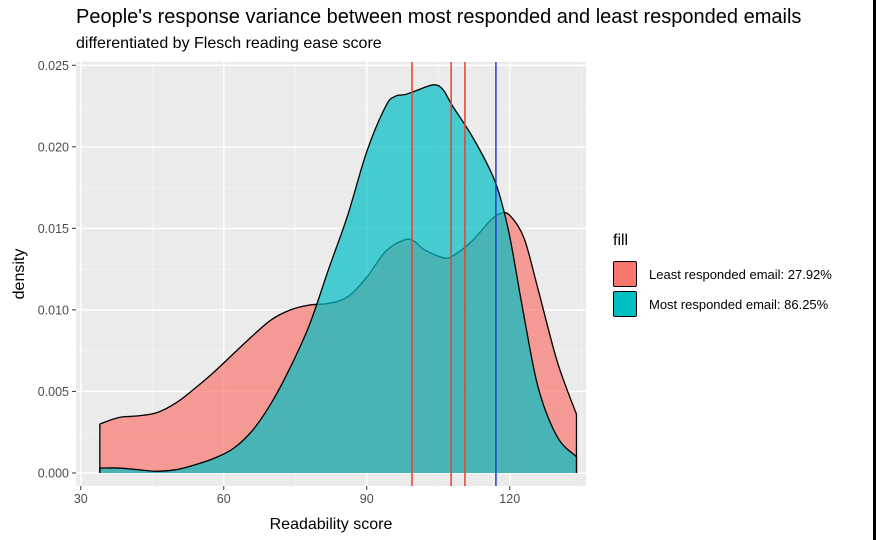  What do you see at coordinates (740, 274) in the screenshot?
I see `legend-label-least: Least responded email: 27.92%` at bounding box center [740, 274].